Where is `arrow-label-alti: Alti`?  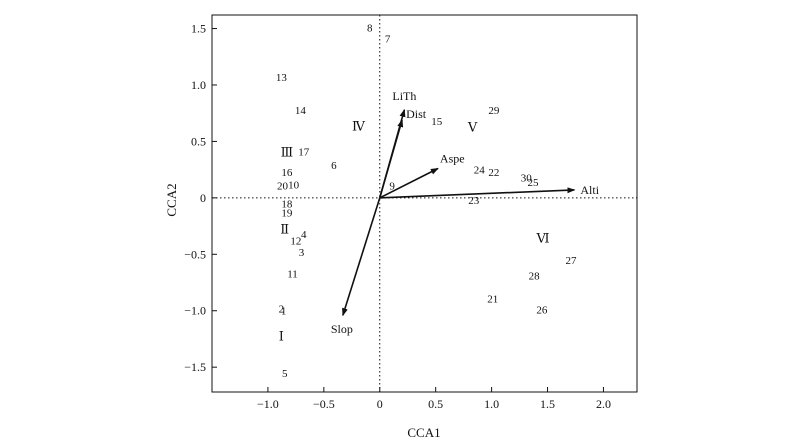 arrow-label-alti: Alti is located at coordinates (589, 190).